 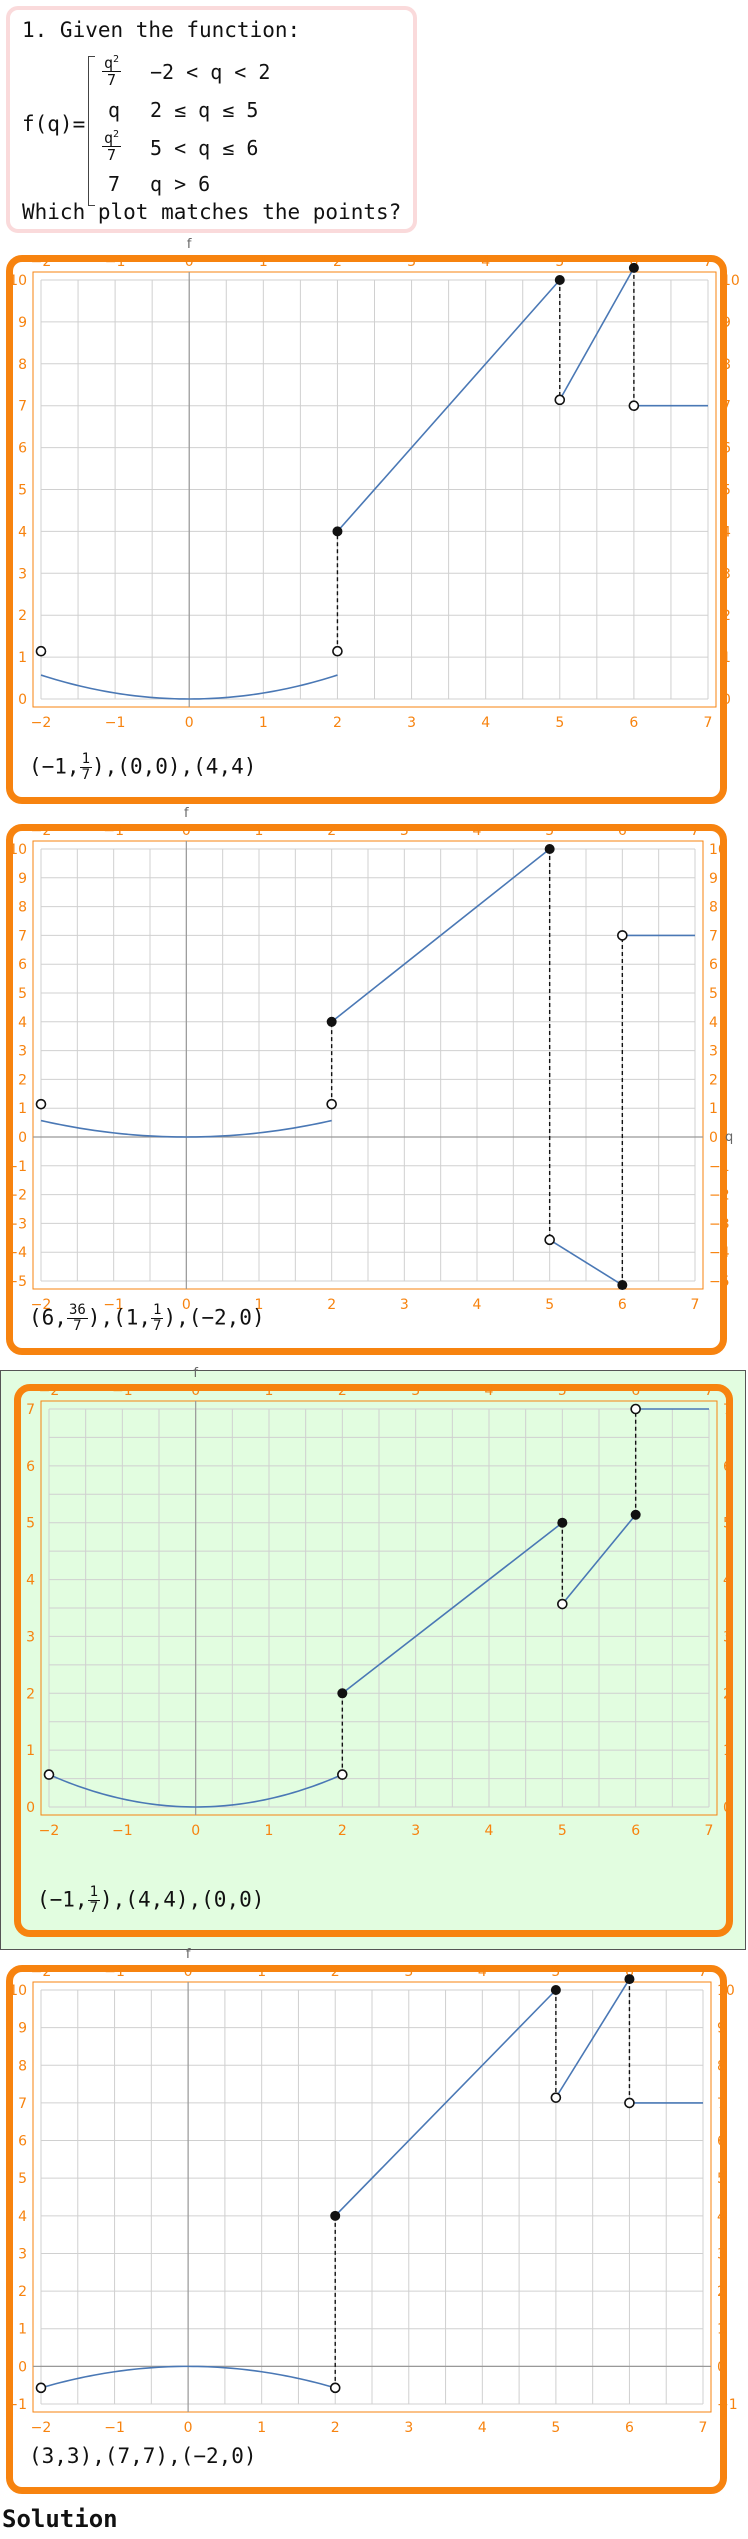 I want to click on y-tick-label-left: −1, so click(x=16, y=1167).